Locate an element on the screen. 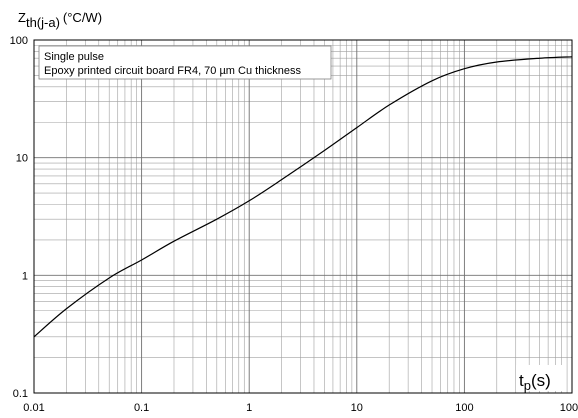  y-axis-title: Zth(j-a) (°C/W) is located at coordinates (60, 20).